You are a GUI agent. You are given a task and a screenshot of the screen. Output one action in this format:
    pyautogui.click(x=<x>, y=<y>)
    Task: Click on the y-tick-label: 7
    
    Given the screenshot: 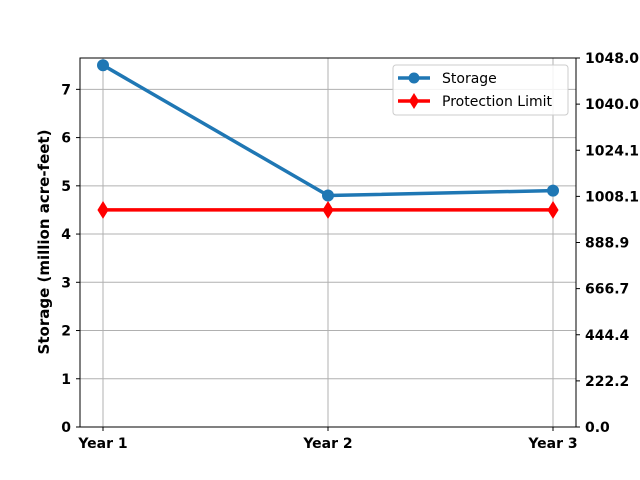 What is the action you would take?
    pyautogui.click(x=66, y=90)
    